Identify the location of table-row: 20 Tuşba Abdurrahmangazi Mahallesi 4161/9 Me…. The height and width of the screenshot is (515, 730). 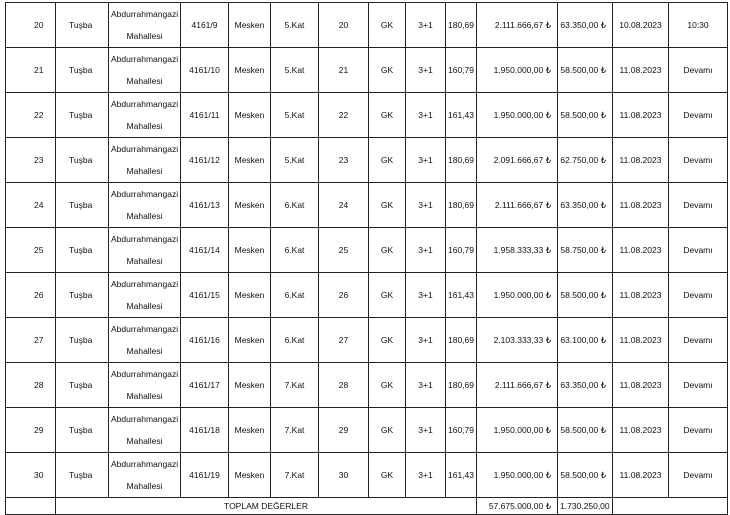
(366, 25).